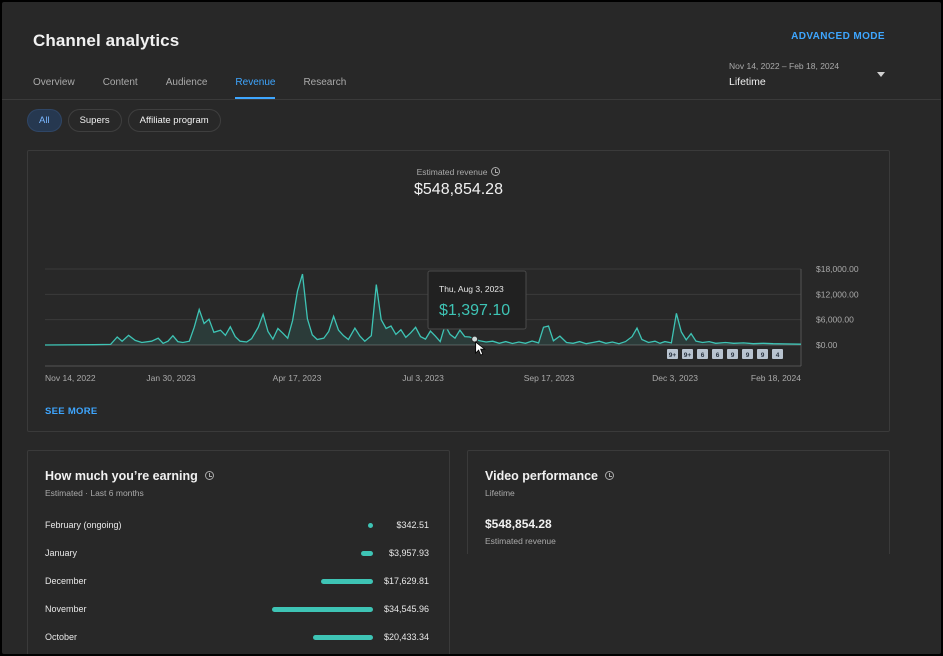 This screenshot has height=656, width=943. I want to click on video-performance-title-text: Video performance, so click(542, 476).